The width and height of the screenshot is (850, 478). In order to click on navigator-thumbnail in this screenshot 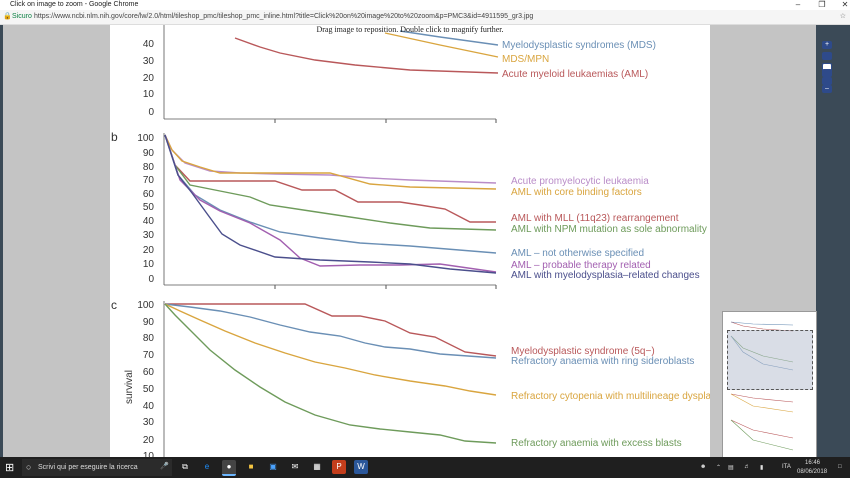, I will do `click(769, 385)`.